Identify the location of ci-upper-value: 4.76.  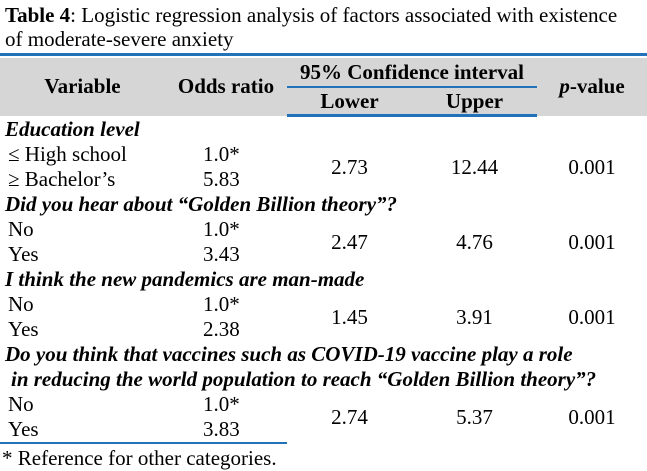
(474, 241).